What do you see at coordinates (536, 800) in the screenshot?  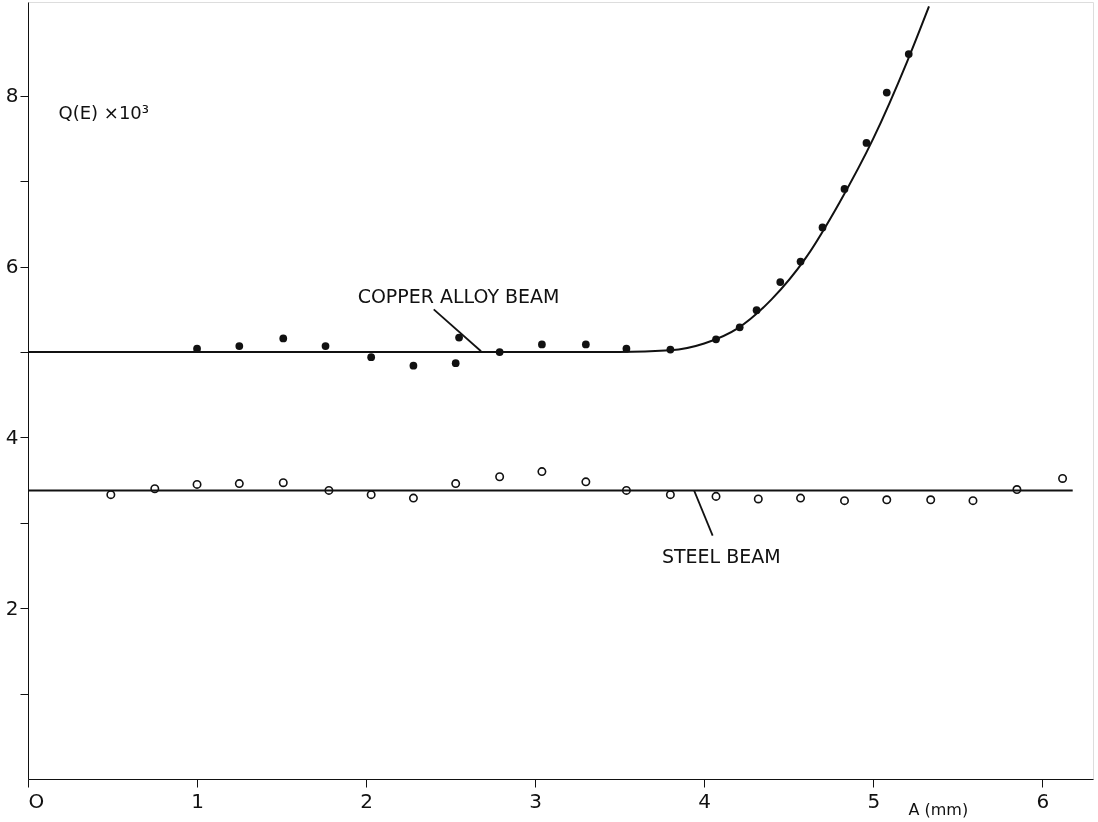 I see `x-tick-label: 3` at bounding box center [536, 800].